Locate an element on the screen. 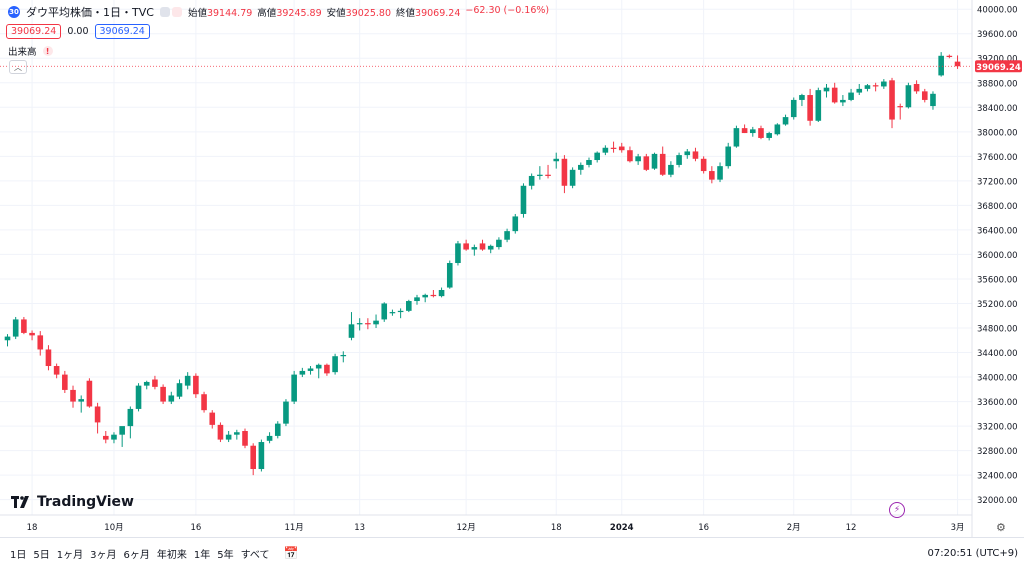 This screenshot has width=1024, height=568. toggle-icon-right is located at coordinates (176, 12).